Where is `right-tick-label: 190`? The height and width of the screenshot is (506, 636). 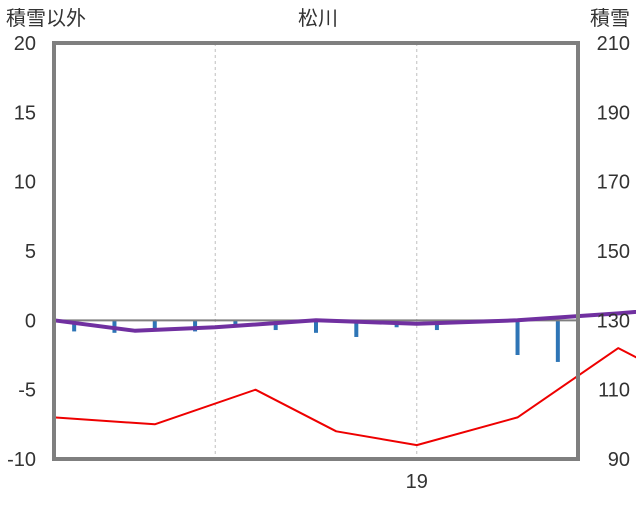
right-tick-label: 190 is located at coordinates (613, 113).